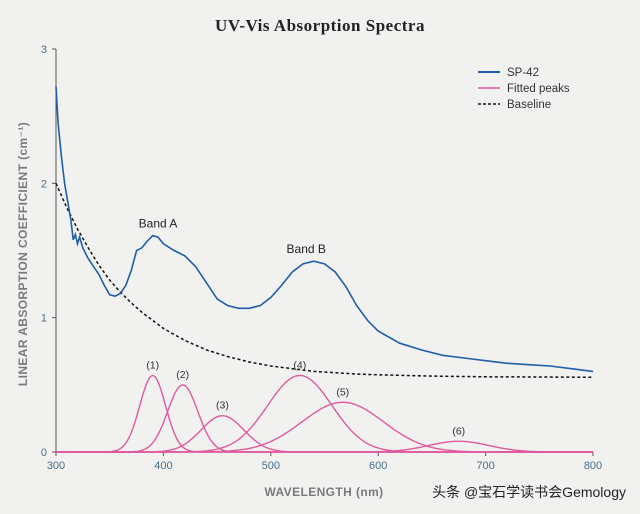 The image size is (640, 514). I want to click on peak-label-3: (3), so click(222, 406).